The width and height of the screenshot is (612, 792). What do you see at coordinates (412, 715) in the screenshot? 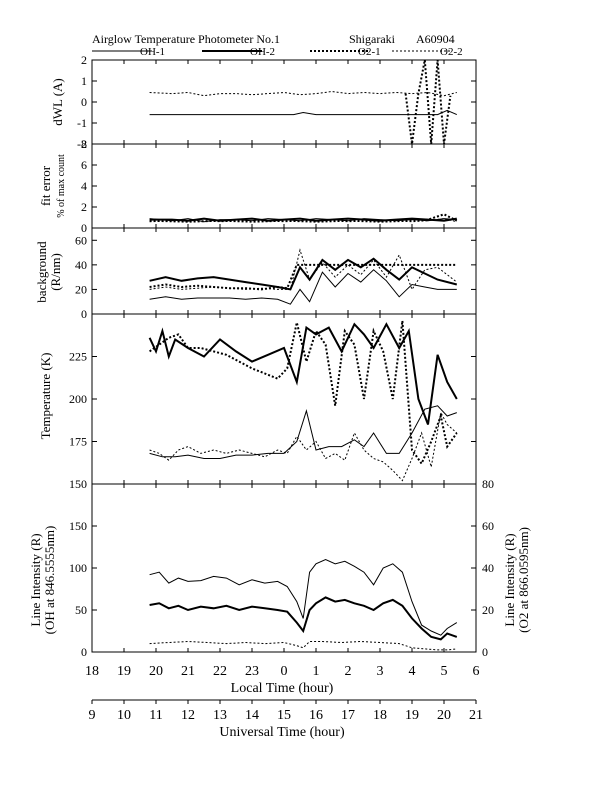
I see `ut-tick-label: 19` at bounding box center [412, 715].